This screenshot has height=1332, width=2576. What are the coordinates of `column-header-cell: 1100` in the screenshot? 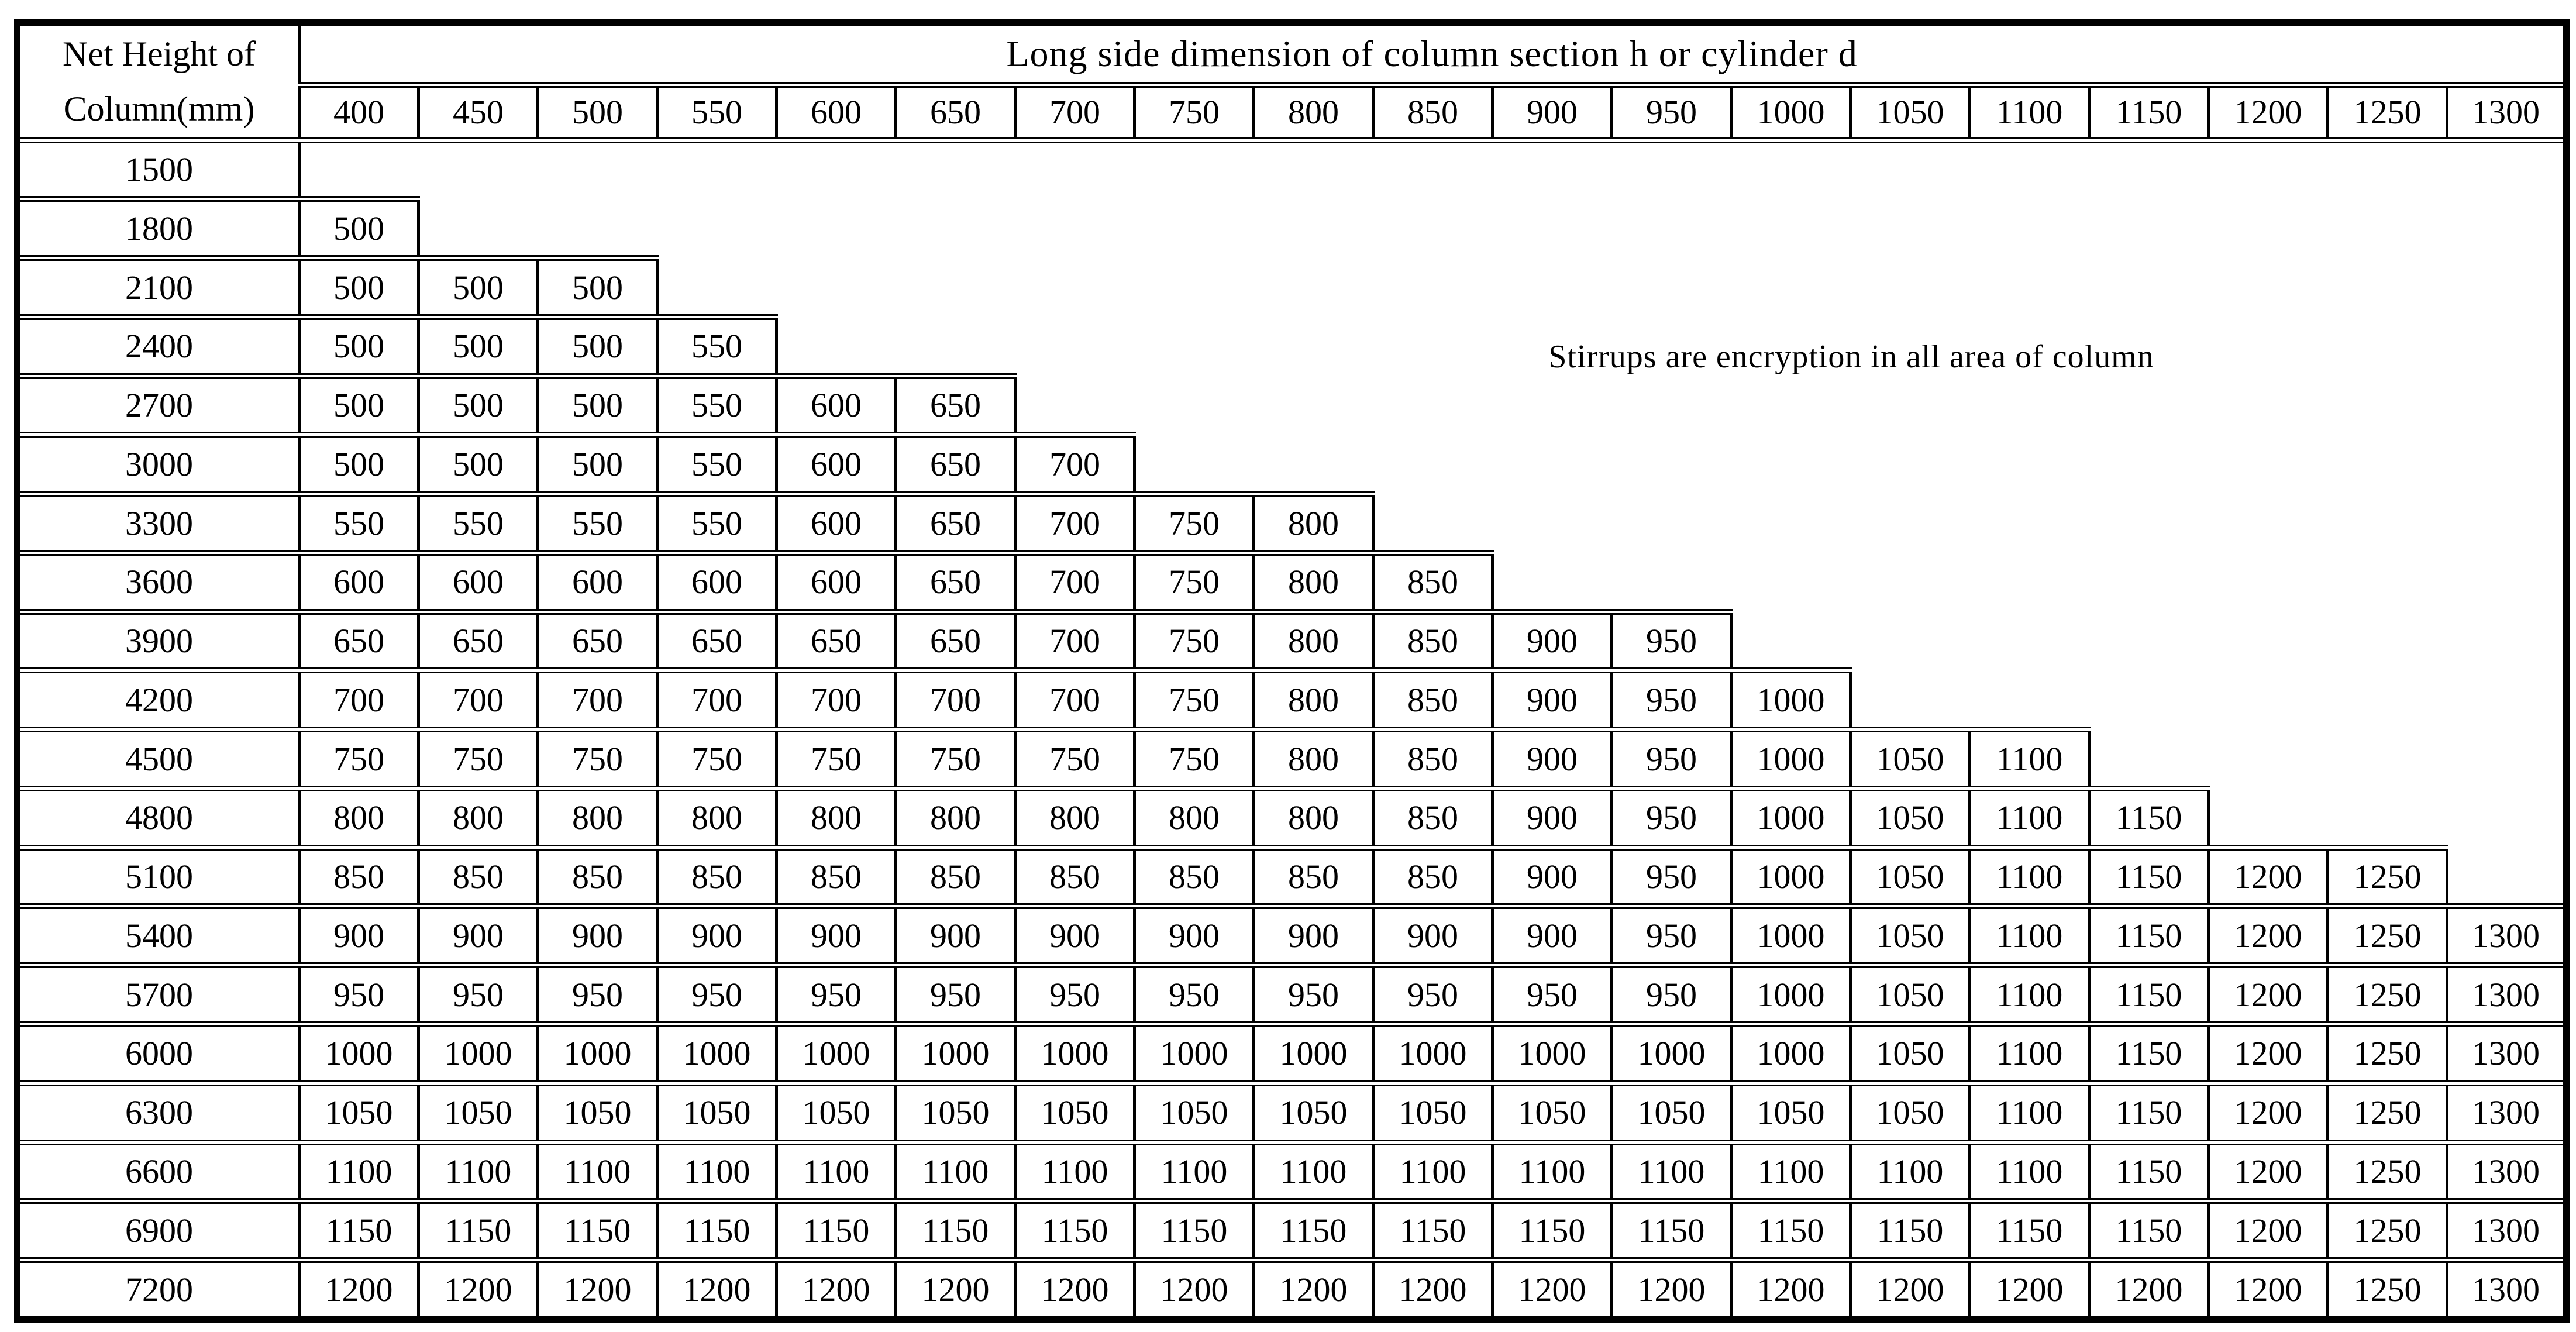 It's located at (2029, 112).